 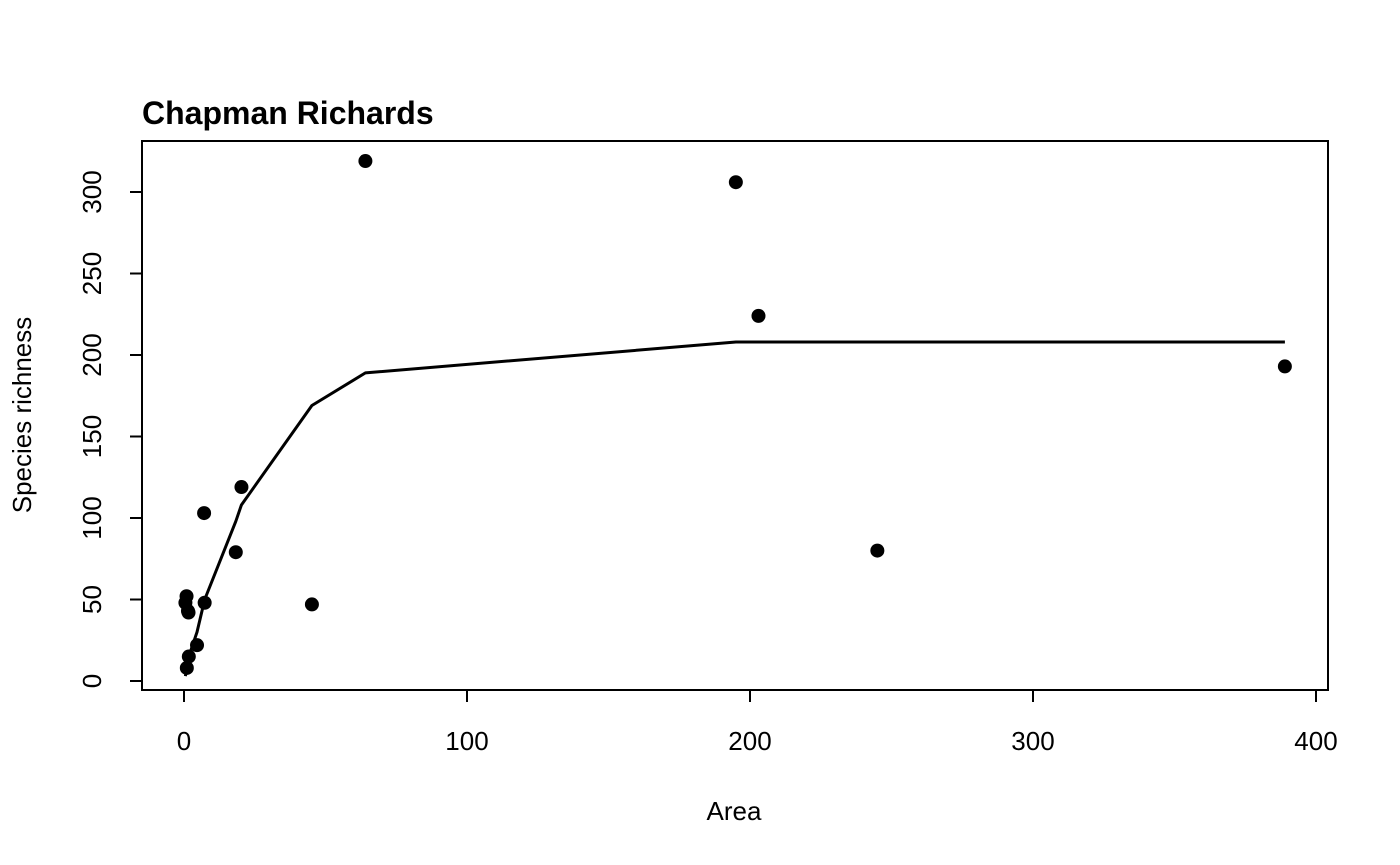 What do you see at coordinates (757, 722) in the screenshot?
I see `x-axis: 0 100 200 300 400` at bounding box center [757, 722].